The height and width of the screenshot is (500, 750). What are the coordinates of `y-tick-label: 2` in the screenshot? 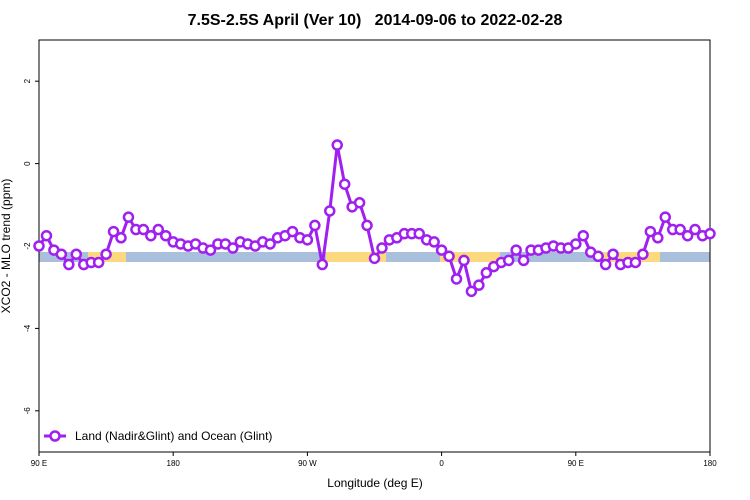 It's located at (27, 80).